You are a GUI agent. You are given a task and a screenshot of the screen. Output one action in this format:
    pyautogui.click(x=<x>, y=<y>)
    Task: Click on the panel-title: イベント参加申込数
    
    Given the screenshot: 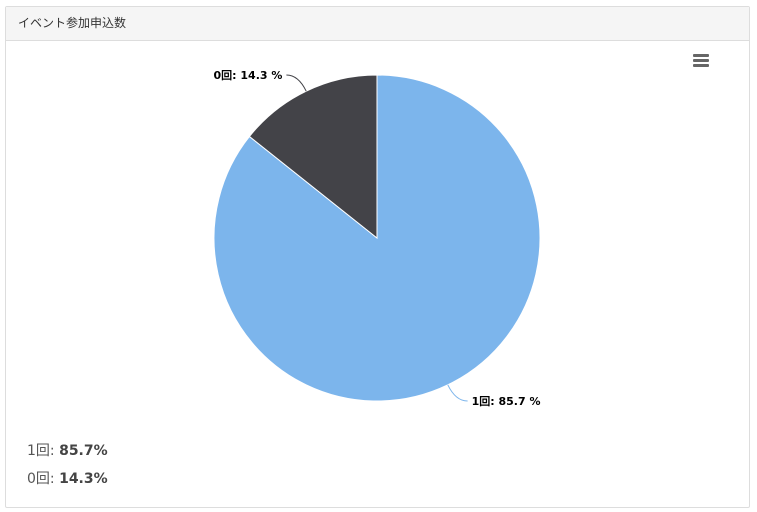 What is the action you would take?
    pyautogui.click(x=377, y=24)
    